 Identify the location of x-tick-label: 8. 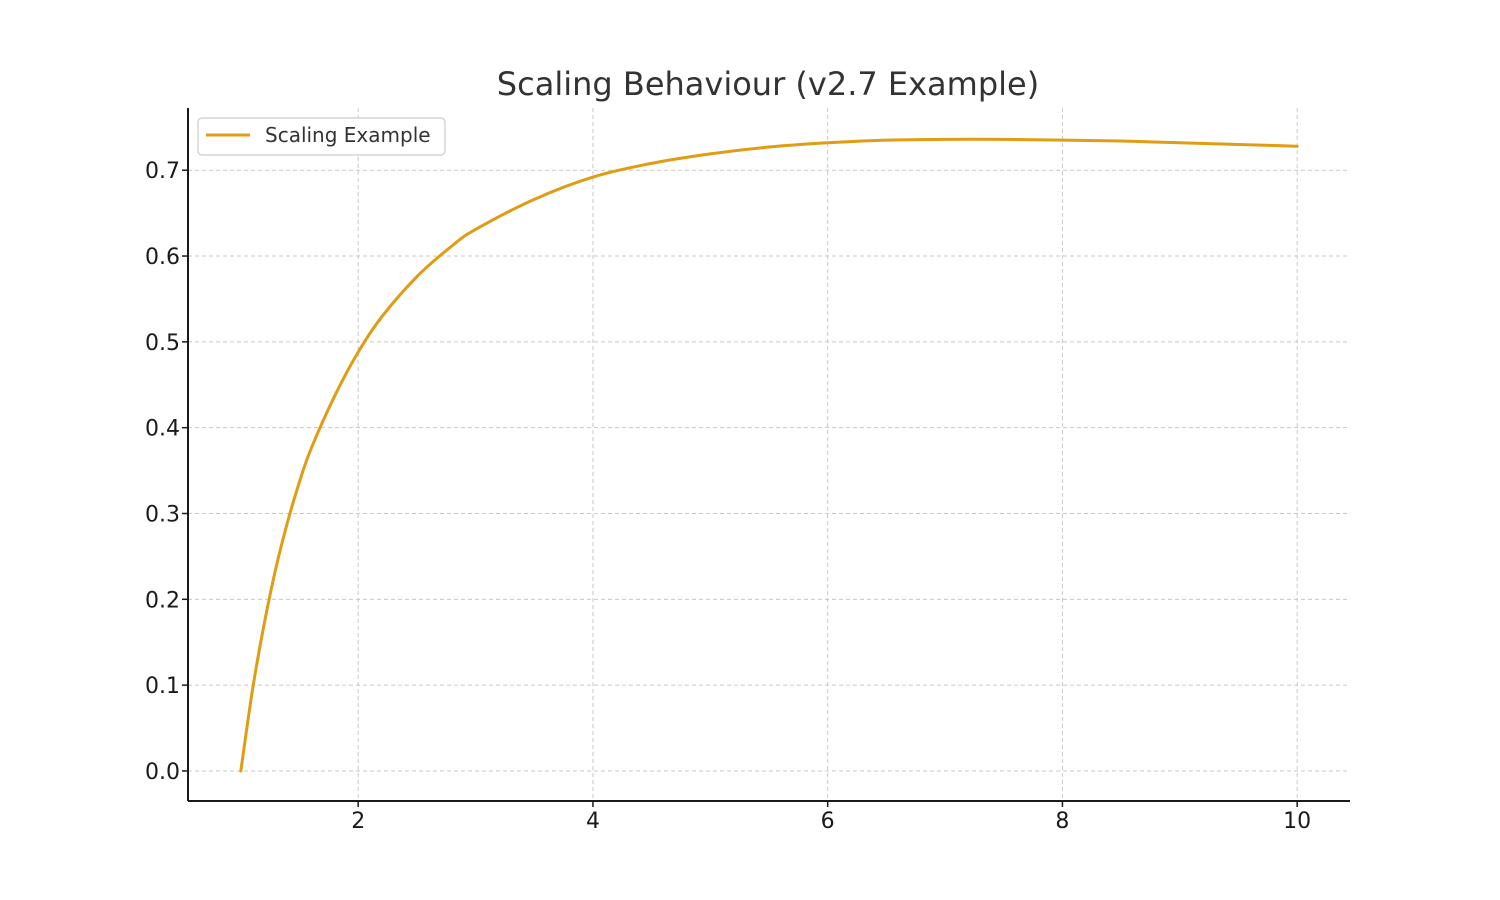
(1062, 821).